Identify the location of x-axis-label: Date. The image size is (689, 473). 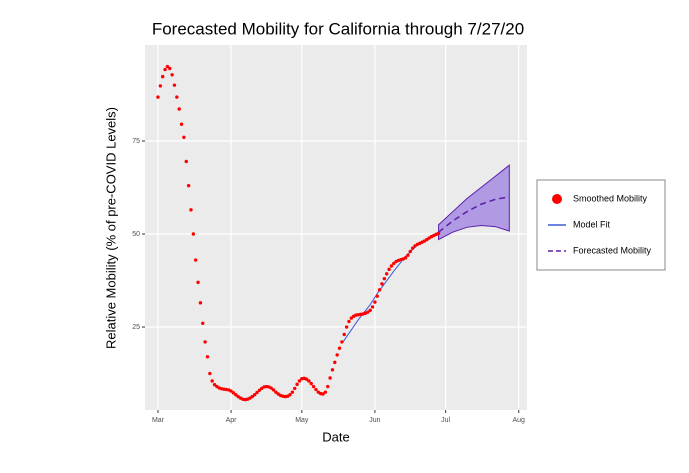
(335, 436).